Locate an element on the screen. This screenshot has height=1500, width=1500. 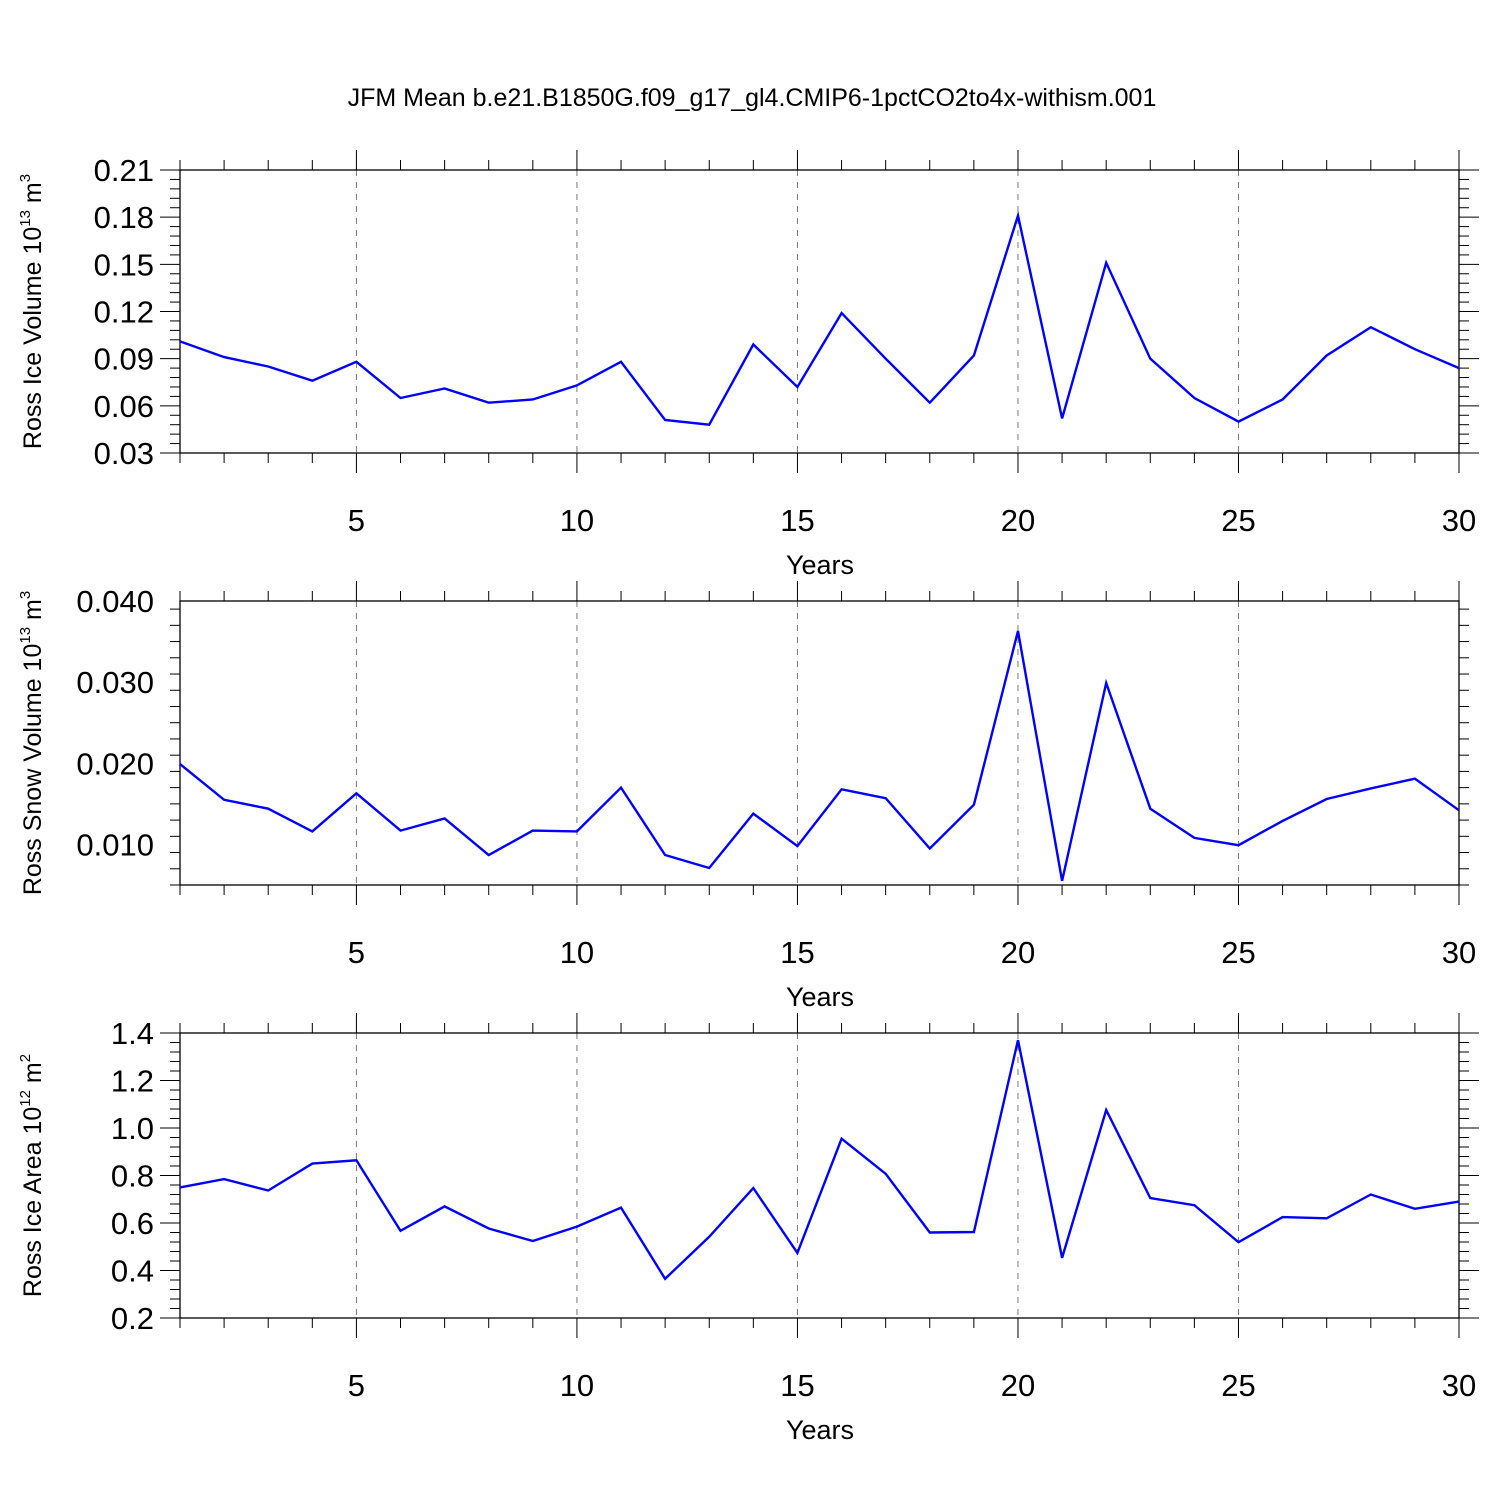
y-axis-label: Ross Ice Volume 1013 m3 is located at coordinates (32, 311).